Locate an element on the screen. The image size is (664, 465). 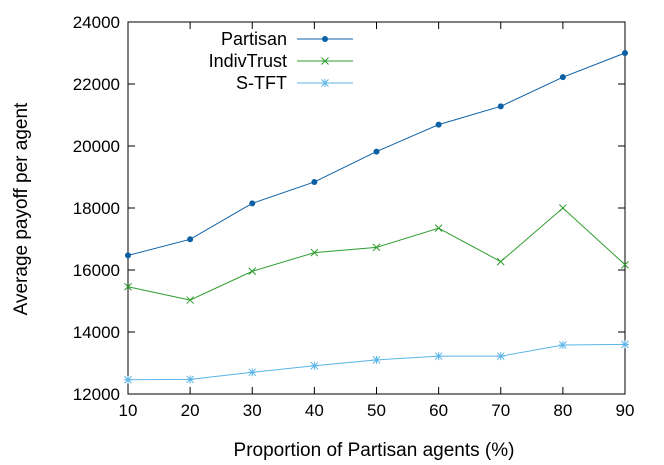
x-tick-label: 20 is located at coordinates (190, 410).